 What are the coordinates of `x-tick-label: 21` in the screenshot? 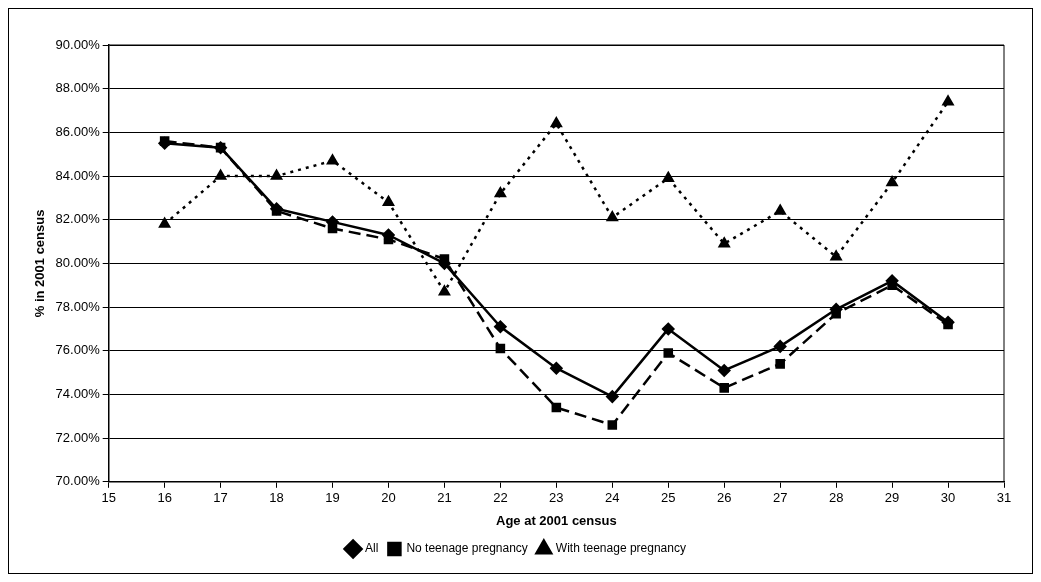 It's located at (444, 498).